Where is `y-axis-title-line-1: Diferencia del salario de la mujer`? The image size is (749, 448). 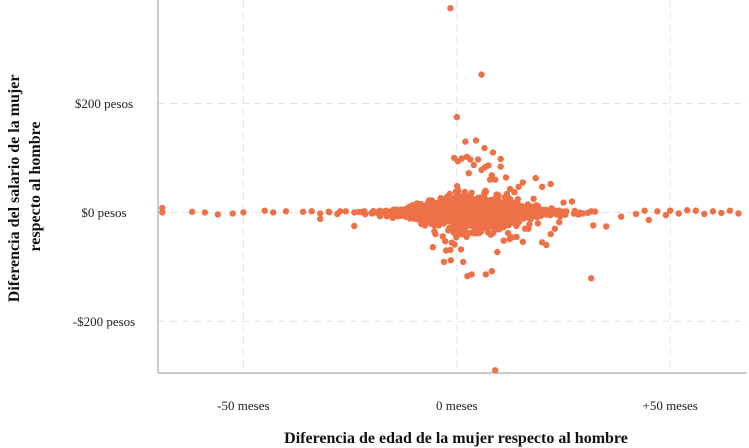
y-axis-title-line-1: Diferencia del salario de la mujer is located at coordinates (14, 189).